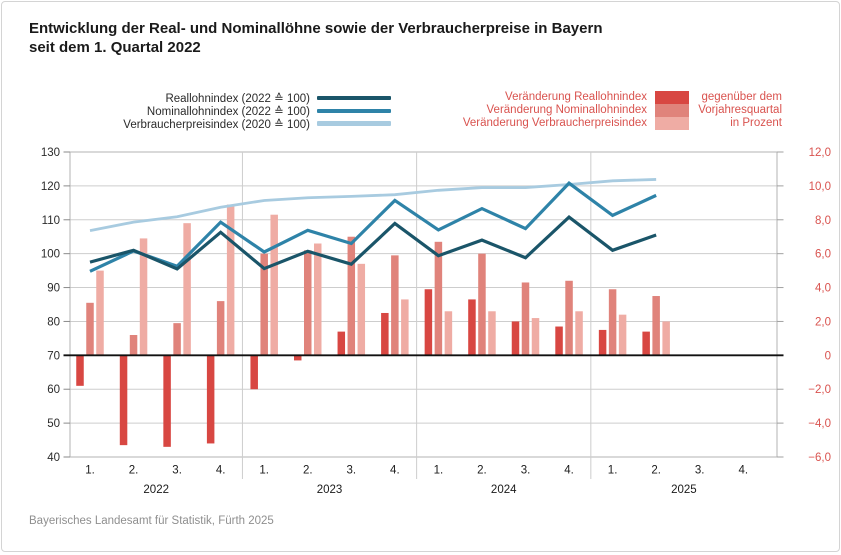  I want to click on y-left-label: 90, so click(53, 289).